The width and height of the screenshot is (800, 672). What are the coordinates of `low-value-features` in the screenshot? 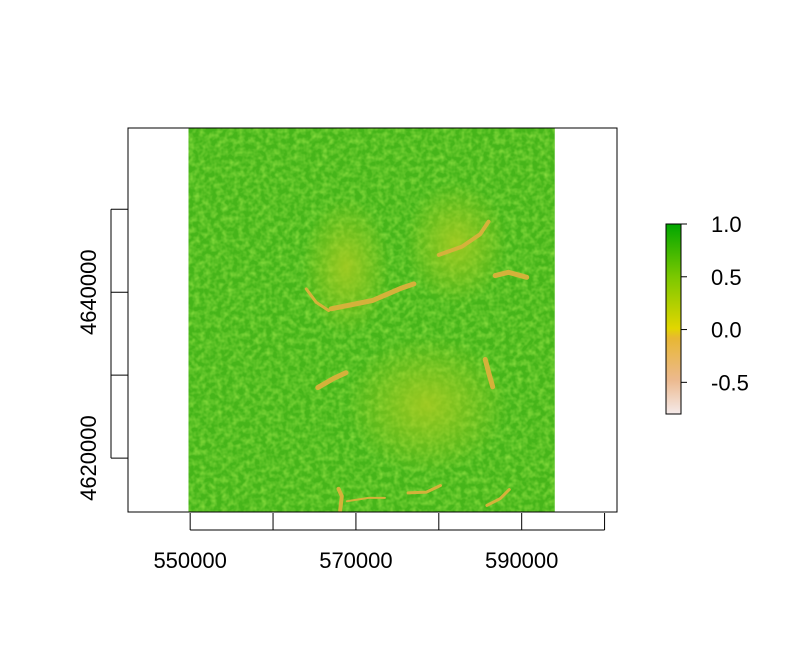 It's located at (417, 365).